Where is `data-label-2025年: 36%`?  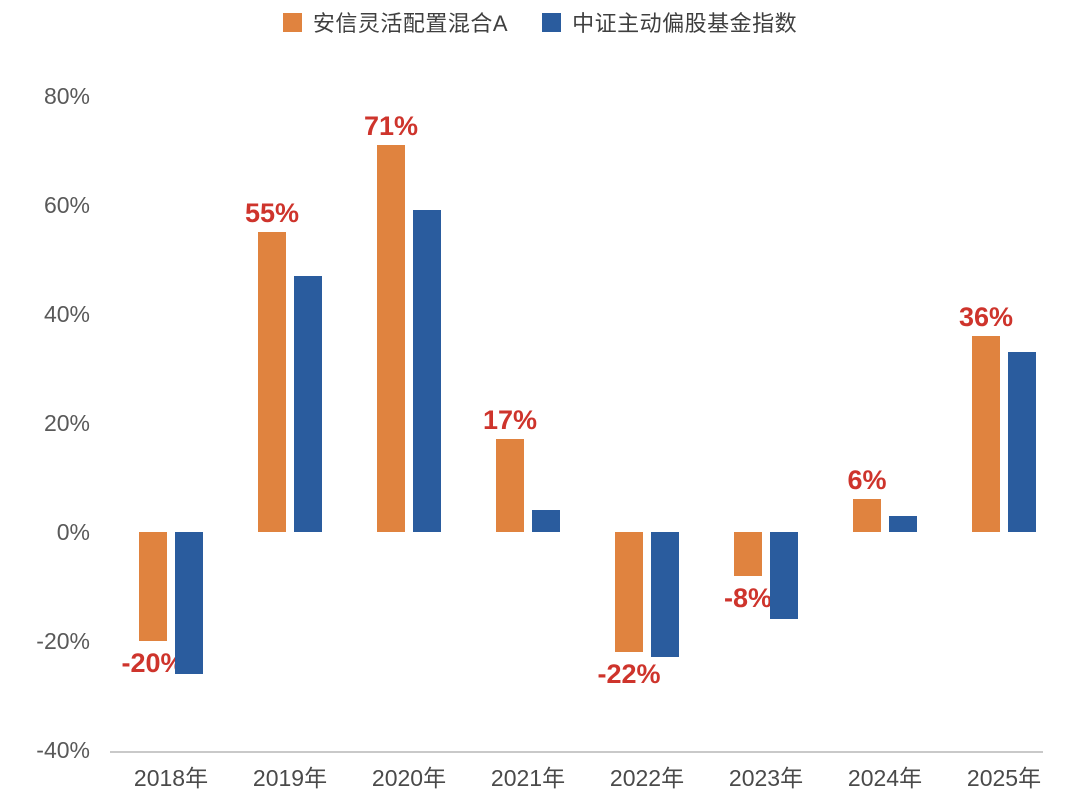
data-label-2025年: 36% is located at coordinates (986, 316).